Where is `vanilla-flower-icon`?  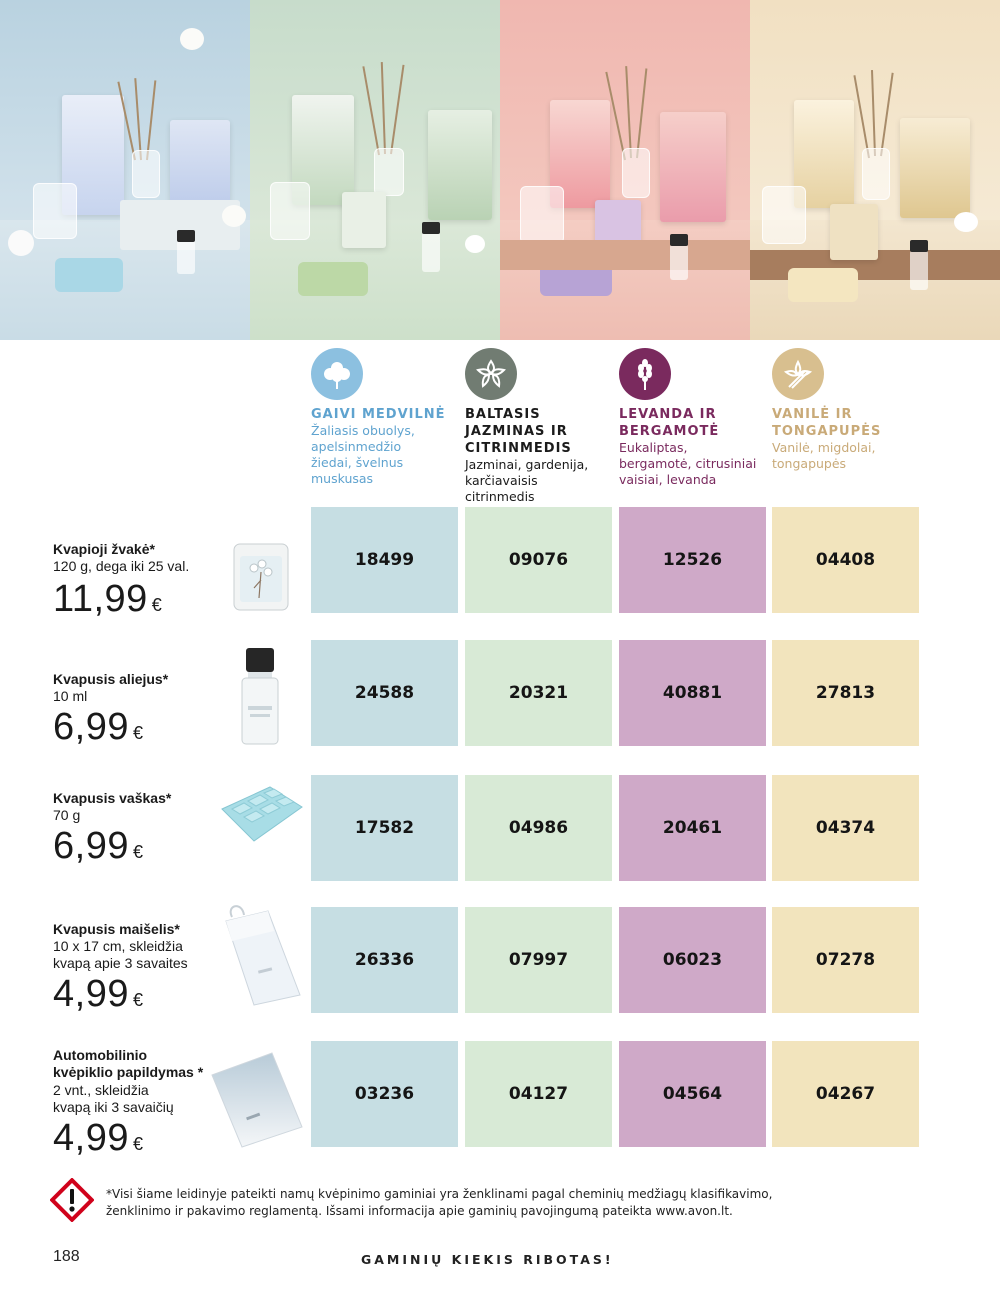
vanilla-flower-icon is located at coordinates (798, 374).